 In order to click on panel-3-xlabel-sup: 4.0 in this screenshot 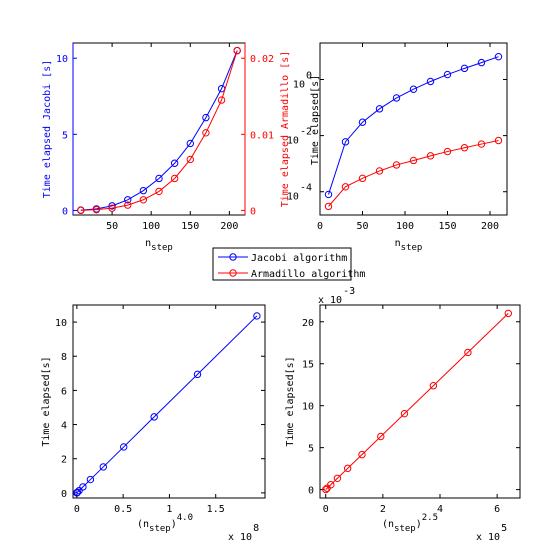, I will do `click(185, 518)`.